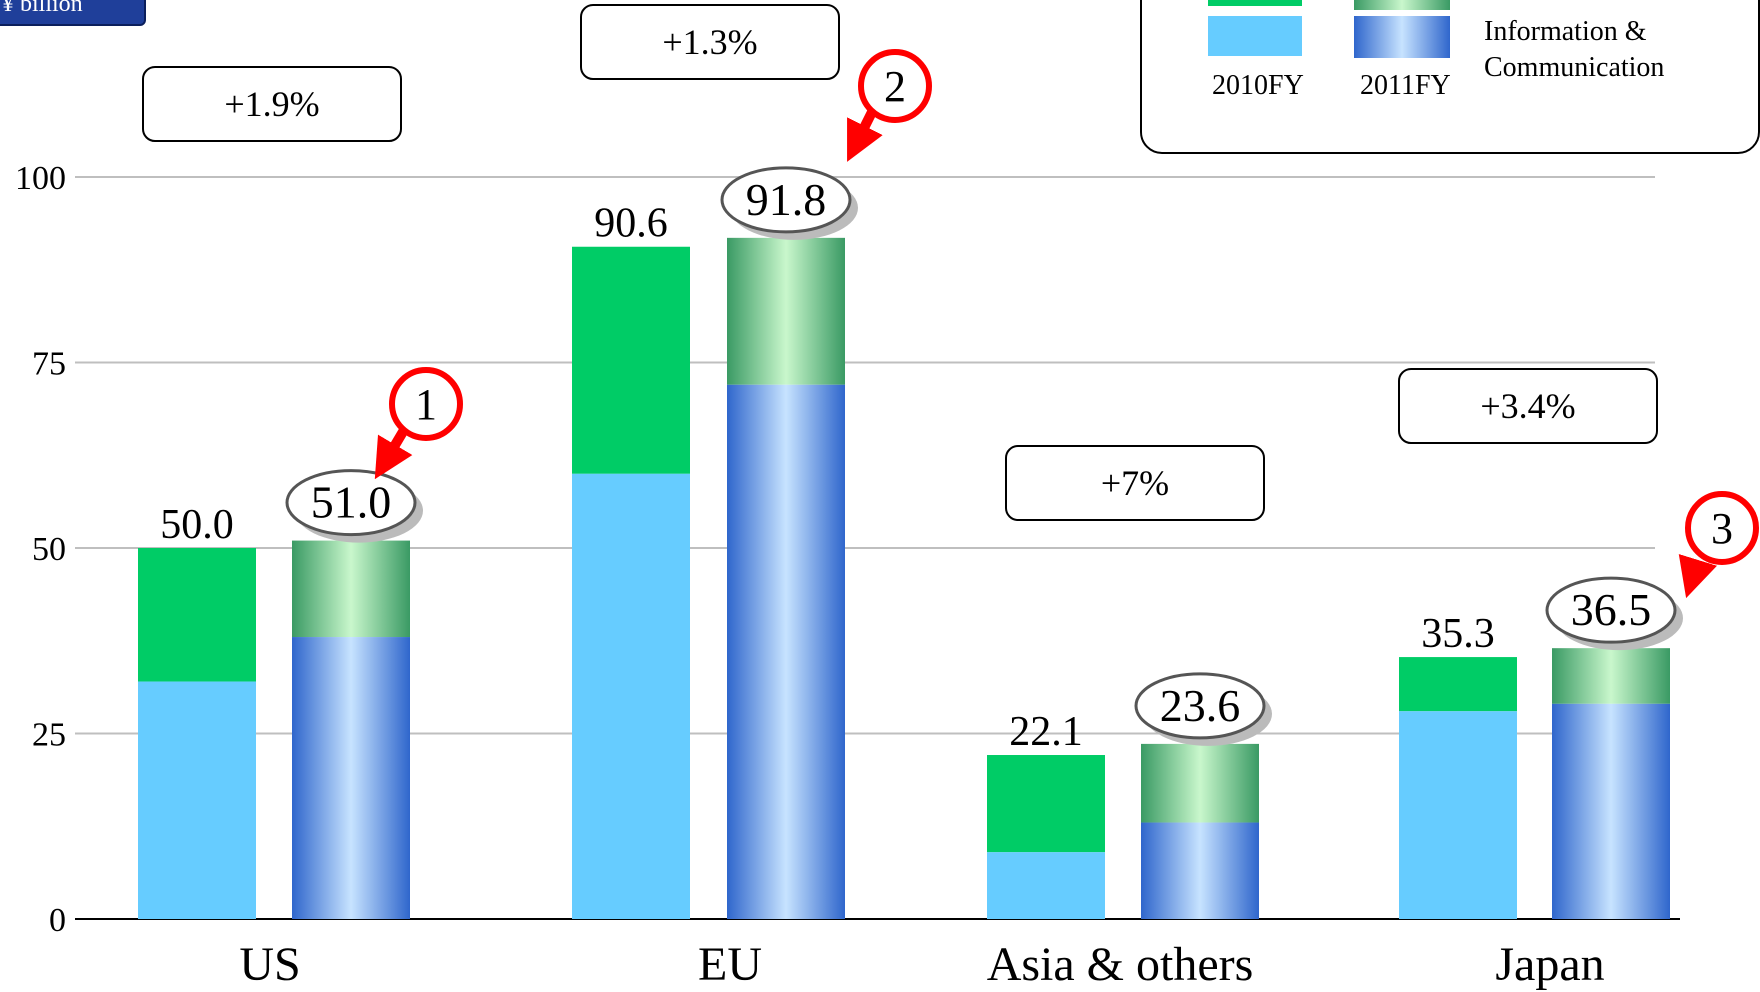 The height and width of the screenshot is (992, 1760). I want to click on growth-label: +3.4%, so click(1527, 406).